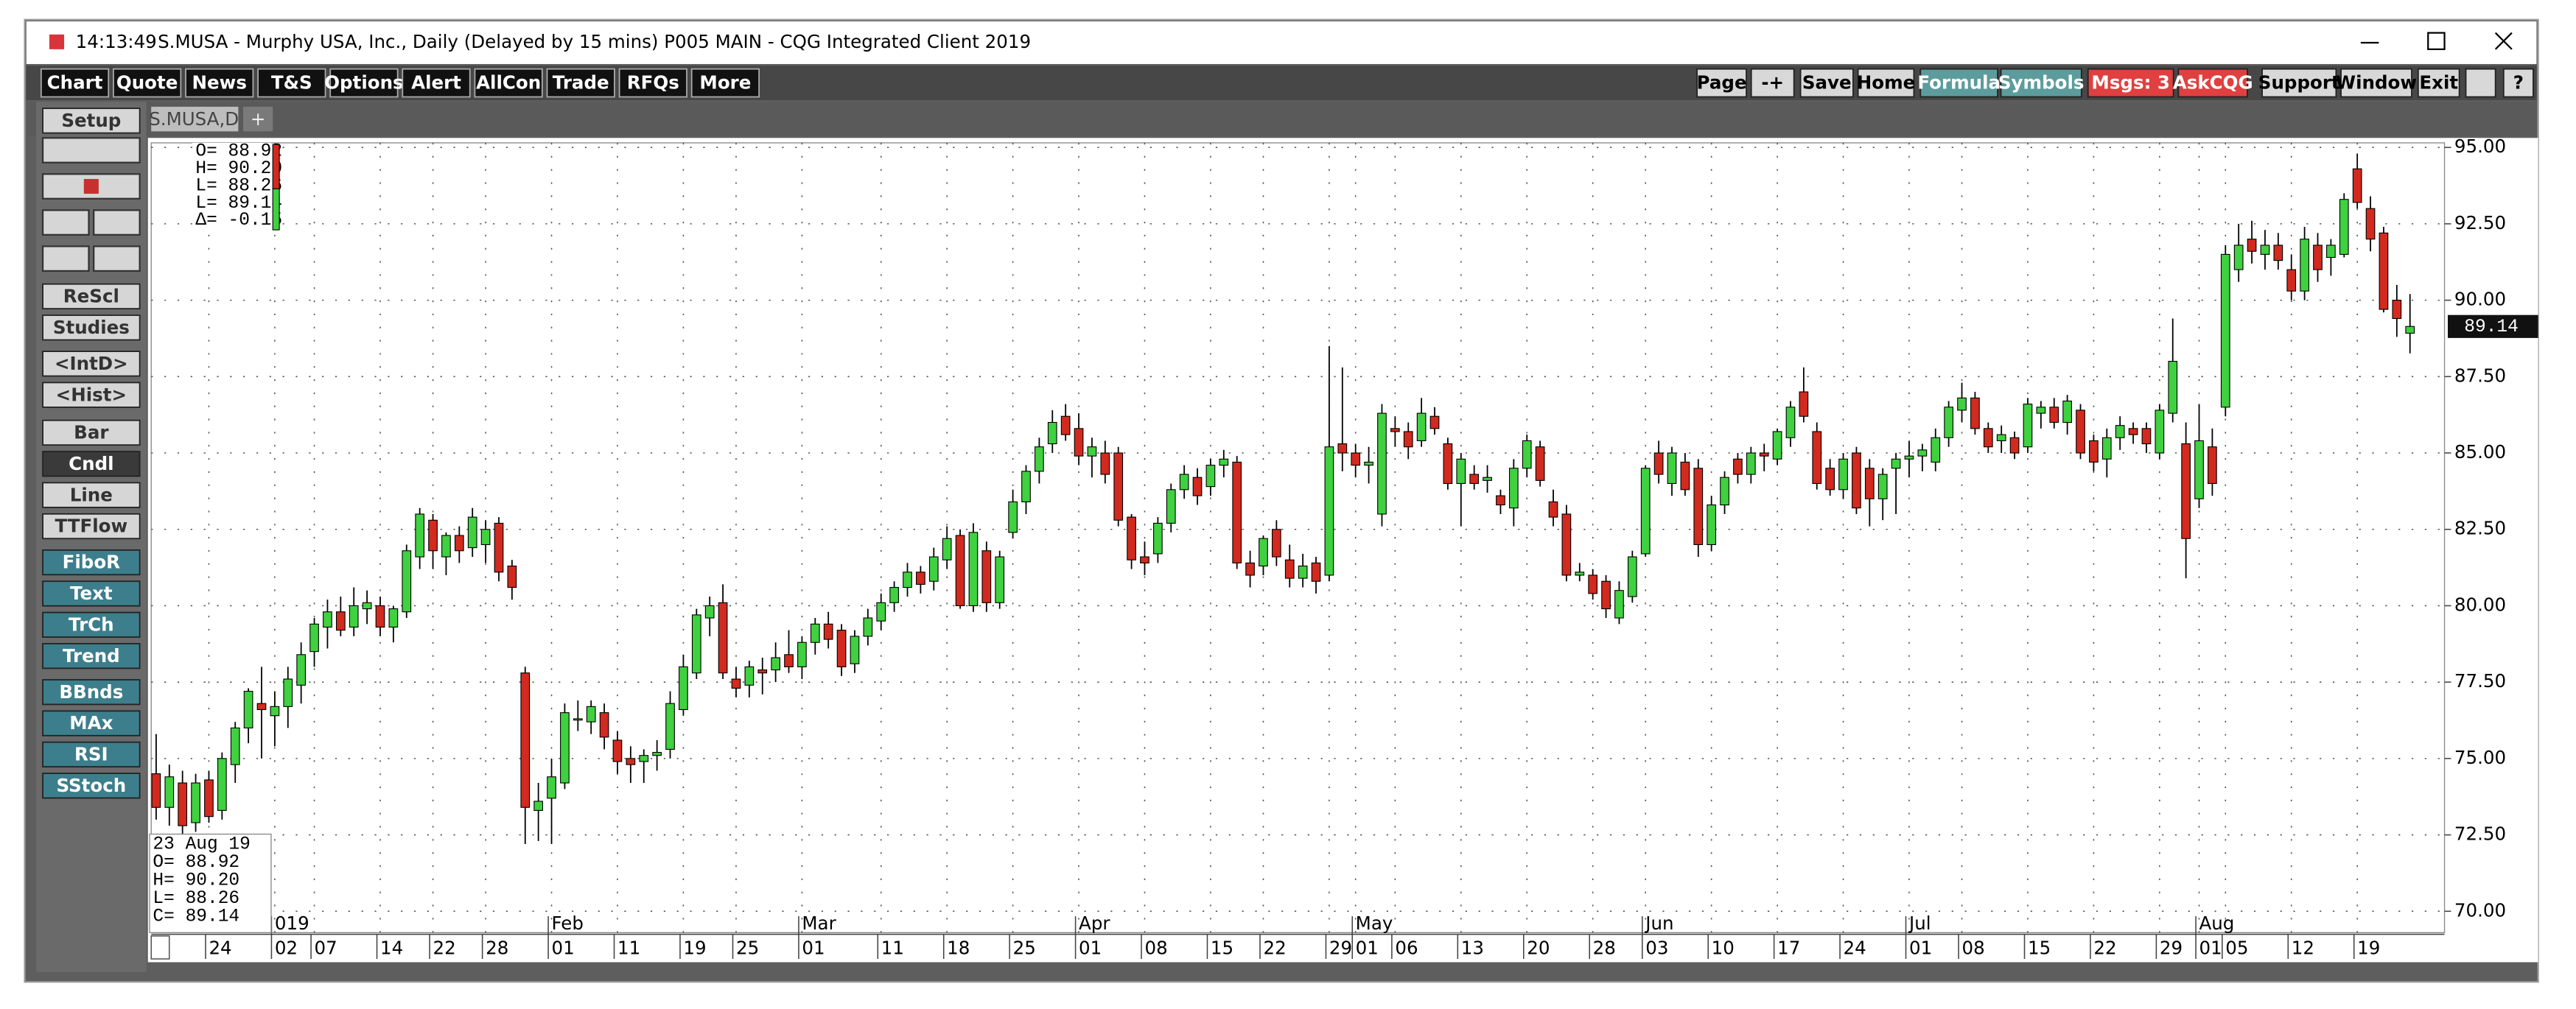 The width and height of the screenshot is (2576, 1009). What do you see at coordinates (2503, 41) in the screenshot?
I see `close-button` at bounding box center [2503, 41].